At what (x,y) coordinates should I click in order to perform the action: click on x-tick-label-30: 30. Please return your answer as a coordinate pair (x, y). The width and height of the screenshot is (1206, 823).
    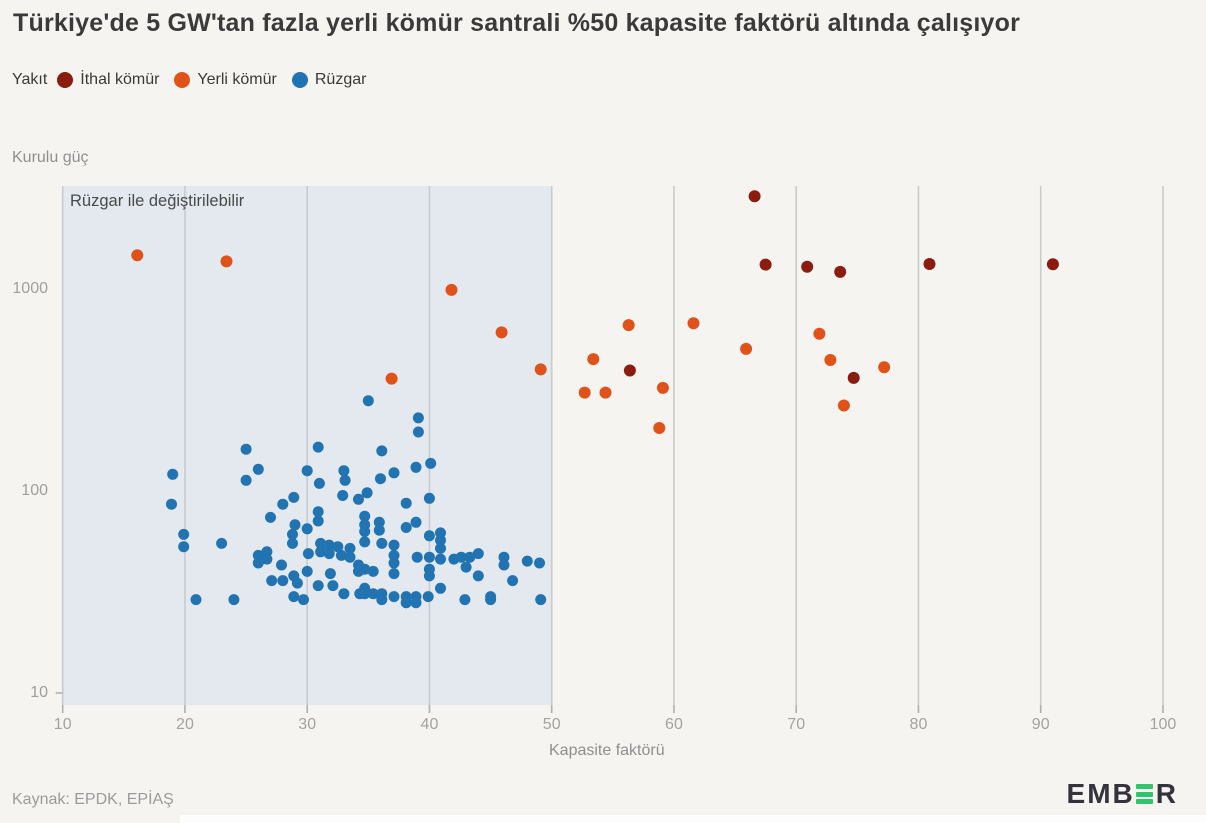
    Looking at the image, I should click on (307, 724).